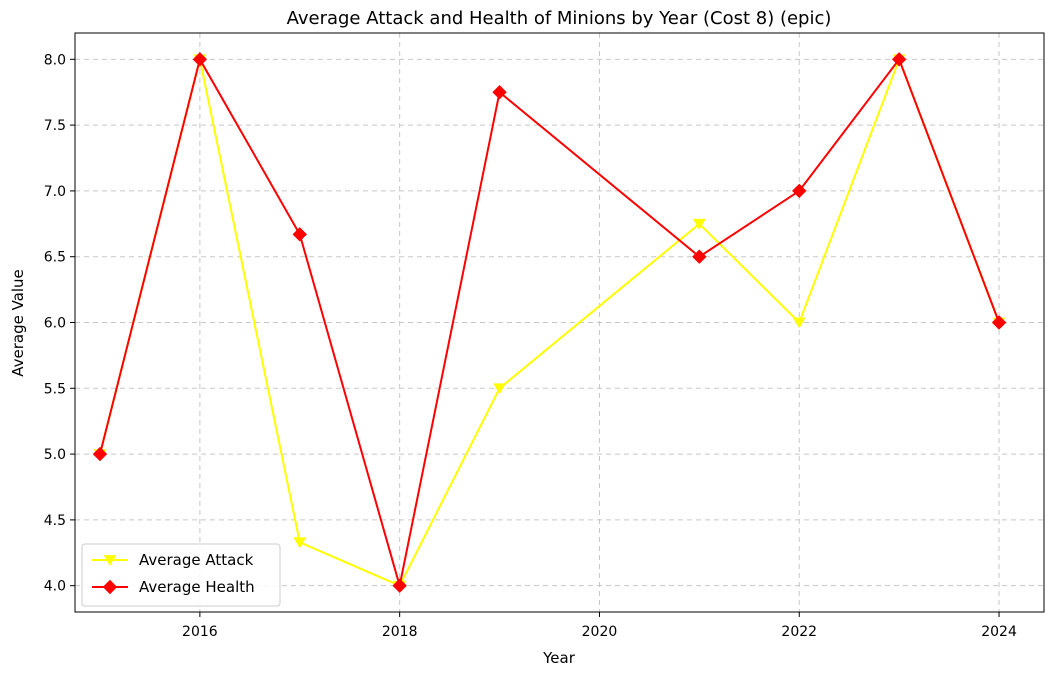 The image size is (1052, 675). What do you see at coordinates (55, 60) in the screenshot?
I see `y-tick-label: 8.0` at bounding box center [55, 60].